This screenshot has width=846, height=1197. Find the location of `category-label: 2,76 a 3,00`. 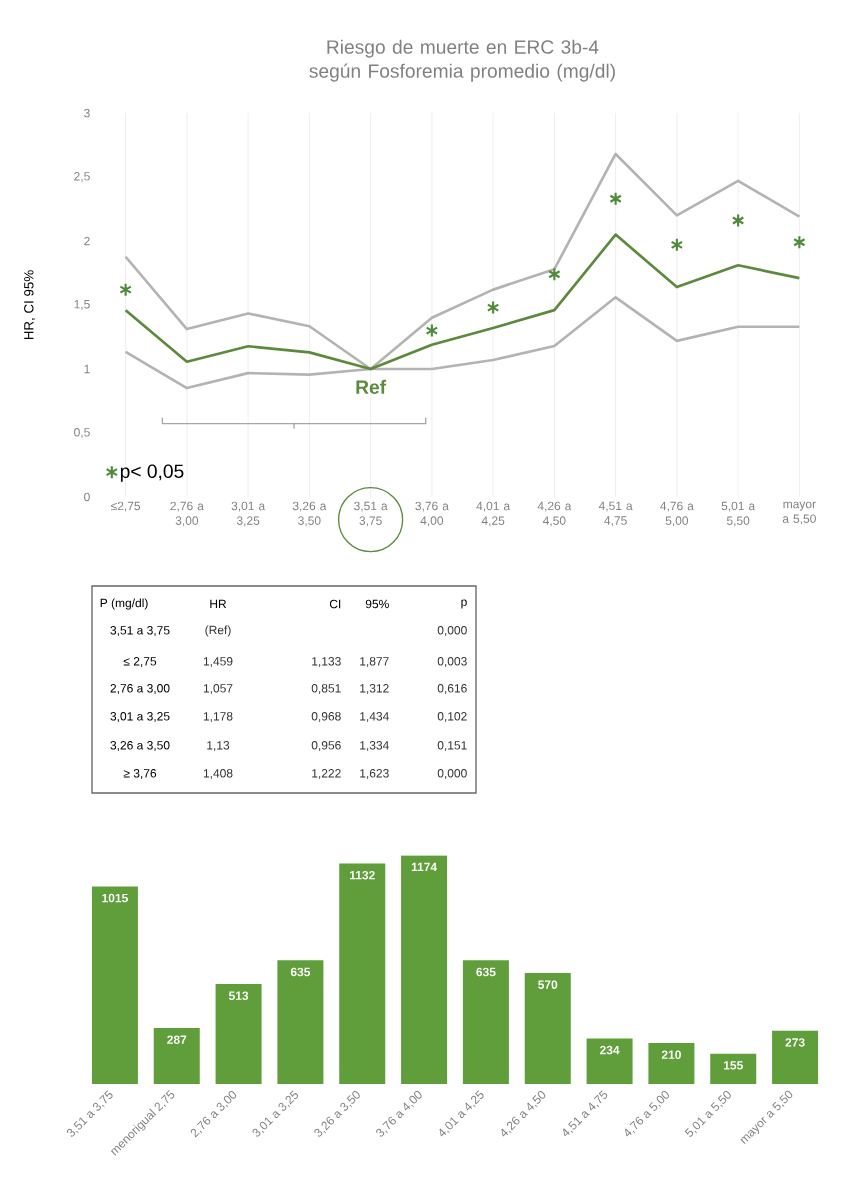

category-label: 2,76 a 3,00 is located at coordinates (140, 689).